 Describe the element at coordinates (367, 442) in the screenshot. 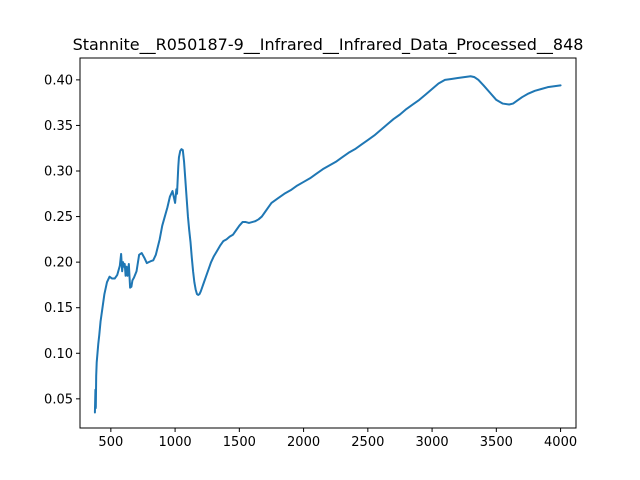

I see `x-tick-label: 2500` at that location.